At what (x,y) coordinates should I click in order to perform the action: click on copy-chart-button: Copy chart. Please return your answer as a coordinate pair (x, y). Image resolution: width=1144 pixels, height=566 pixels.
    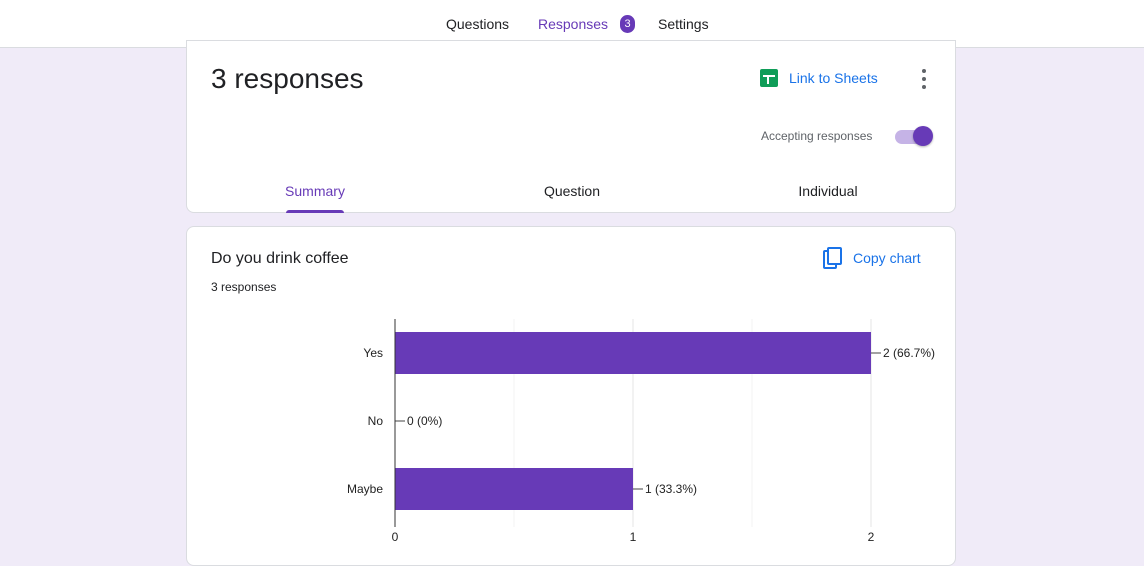
    Looking at the image, I should click on (872, 258).